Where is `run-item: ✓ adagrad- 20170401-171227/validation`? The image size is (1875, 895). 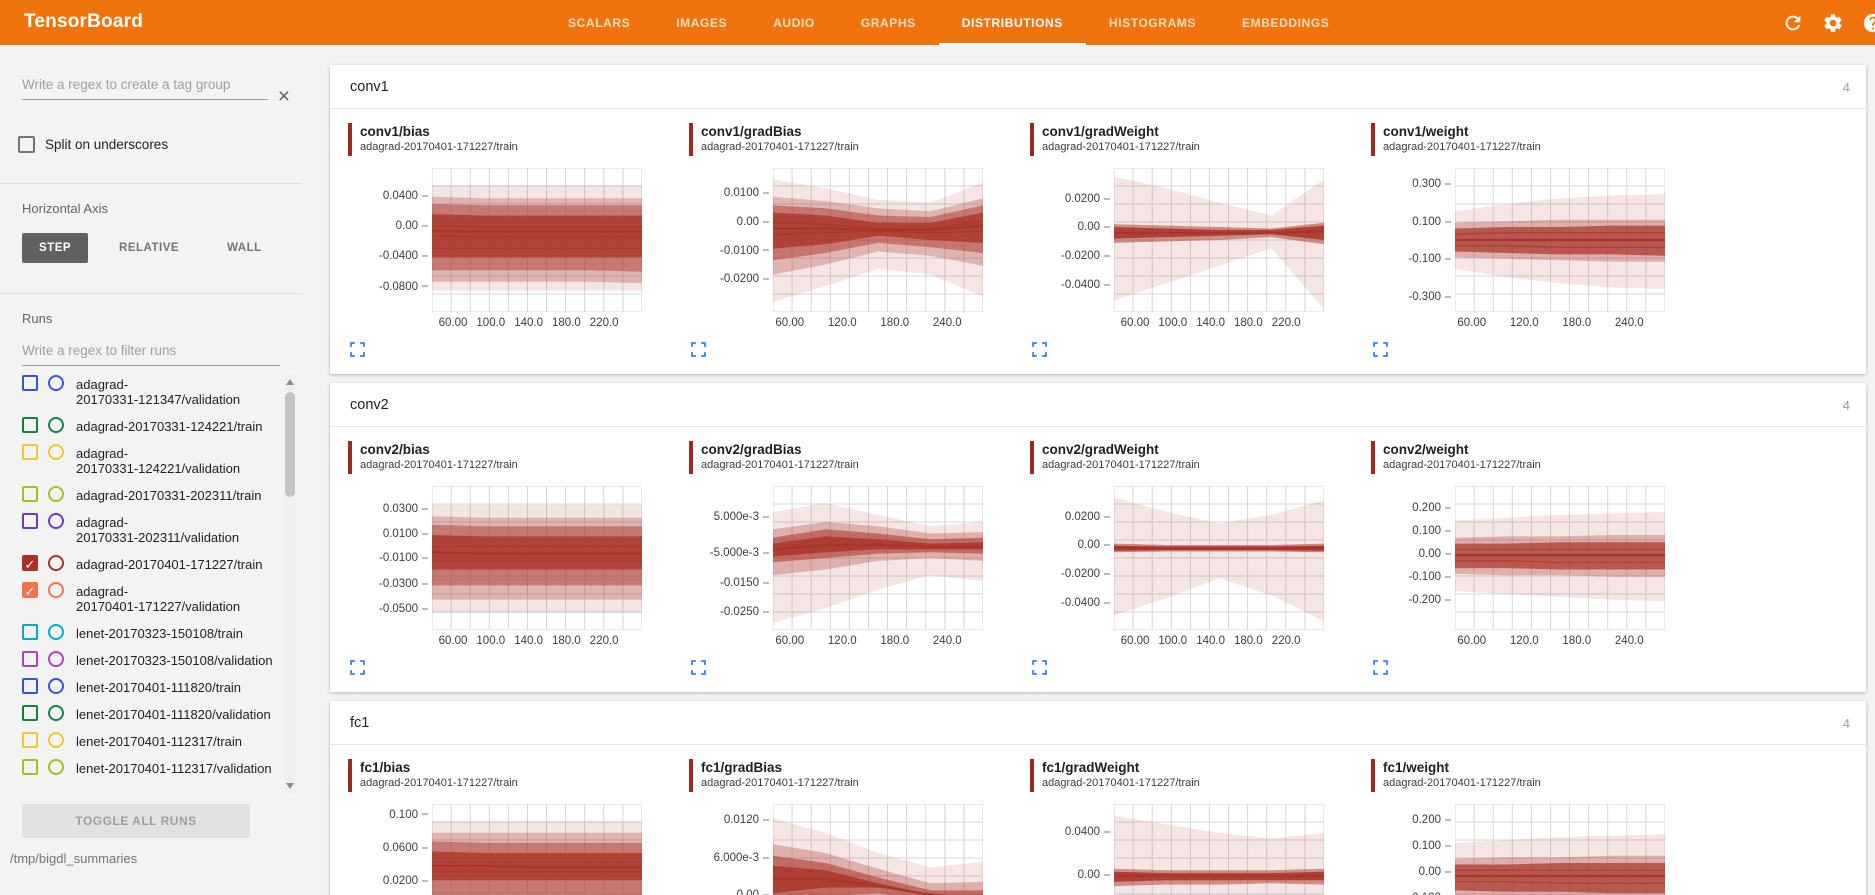
run-item: ✓ adagrad- 20170401-171227/validation is located at coordinates (162, 598).